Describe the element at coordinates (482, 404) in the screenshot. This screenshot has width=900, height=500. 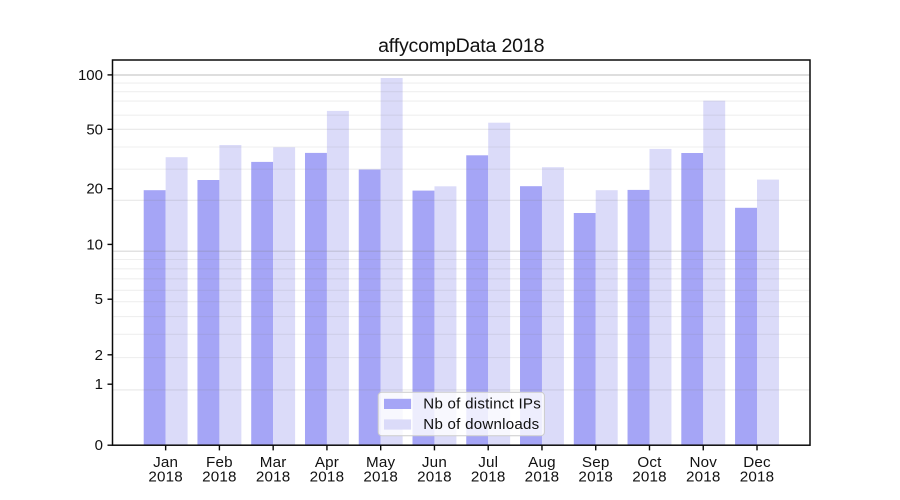
I see `svg-text: Nb of distinct IPs` at that location.